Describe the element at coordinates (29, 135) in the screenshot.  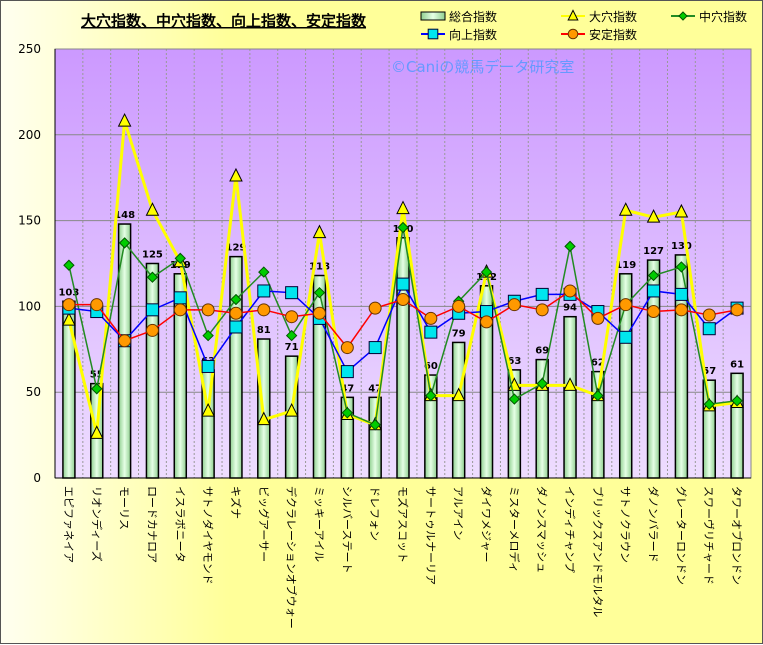
I see `y-tick-label: 200` at that location.